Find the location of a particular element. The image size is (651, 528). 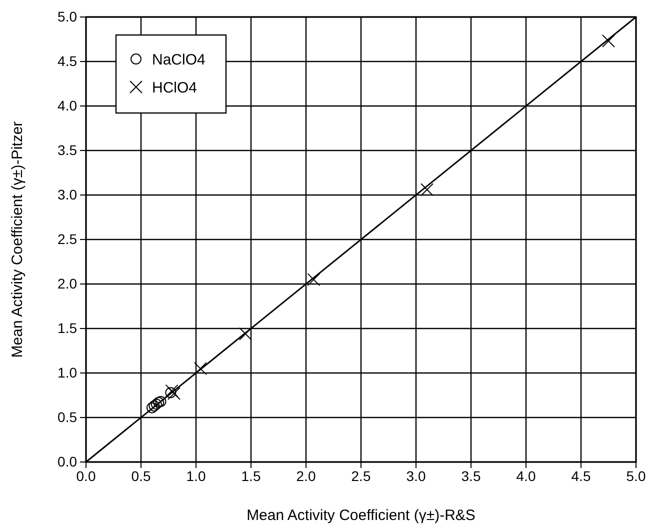

legend-label: HClO4 is located at coordinates (175, 87).